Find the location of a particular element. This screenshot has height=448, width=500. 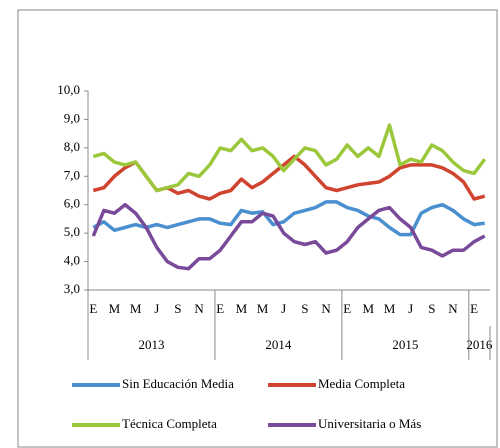

y-tick-label: 3,0 is located at coordinates (72, 288).